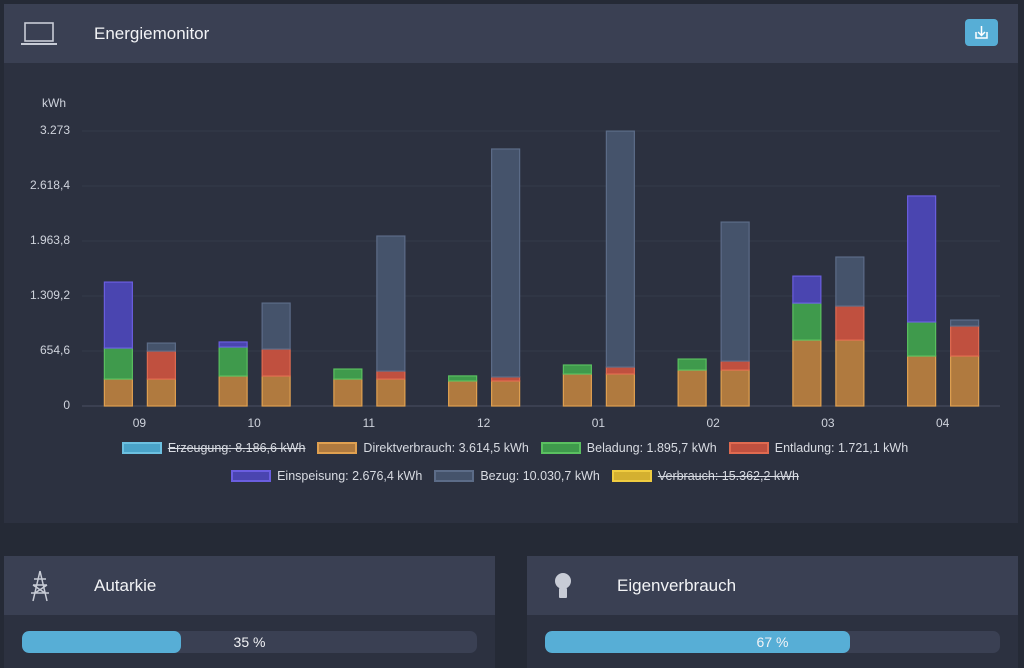 Image resolution: width=1024 pixels, height=668 pixels. I want to click on legend-item: Entladung: 1.721,1 kWh, so click(818, 448).